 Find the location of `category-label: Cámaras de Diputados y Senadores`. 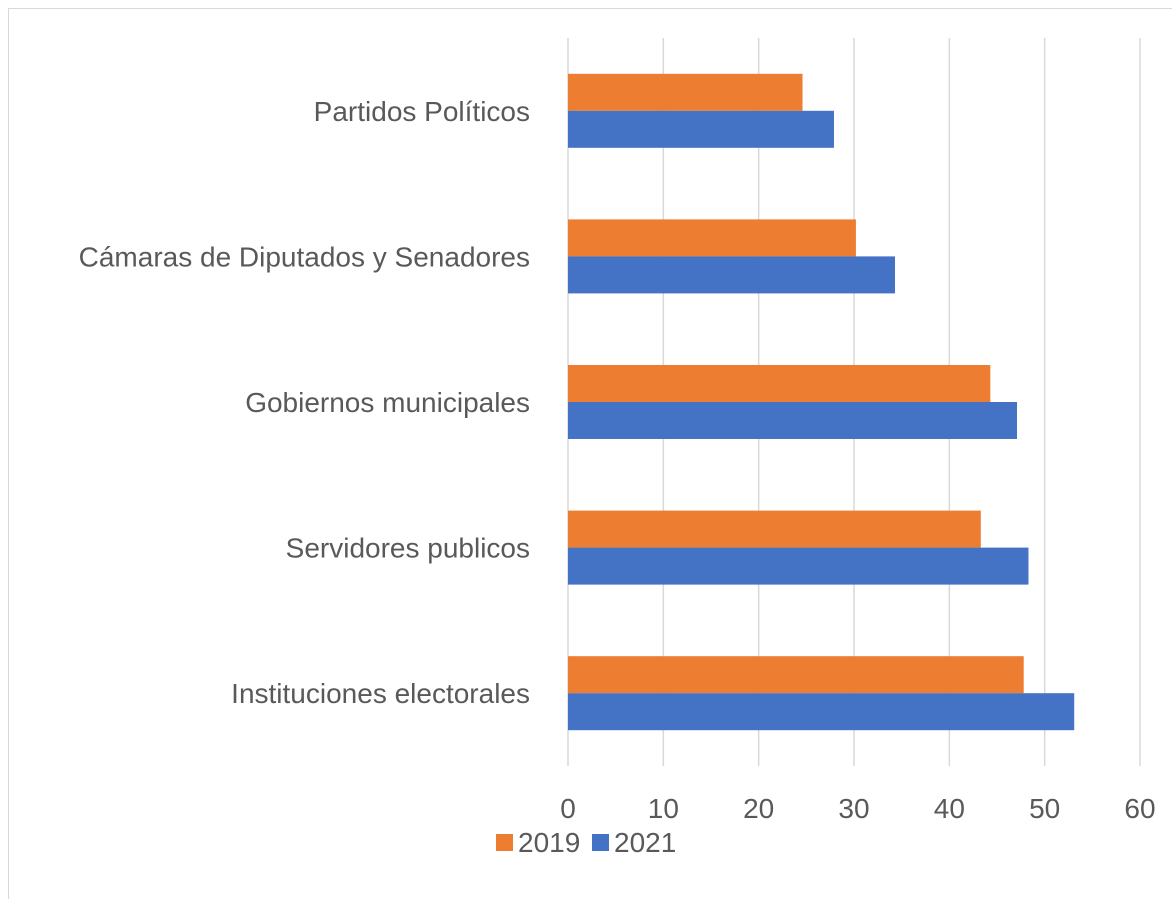

category-label: Cámaras de Diputados y Senadores is located at coordinates (304, 256).